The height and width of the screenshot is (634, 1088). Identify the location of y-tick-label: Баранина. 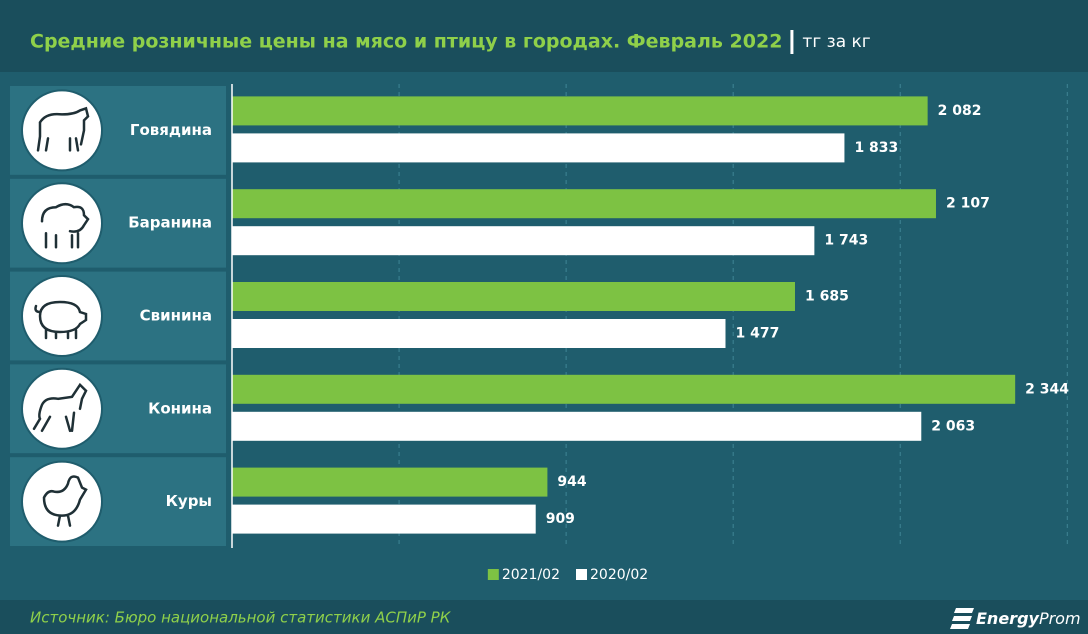
(170, 223).